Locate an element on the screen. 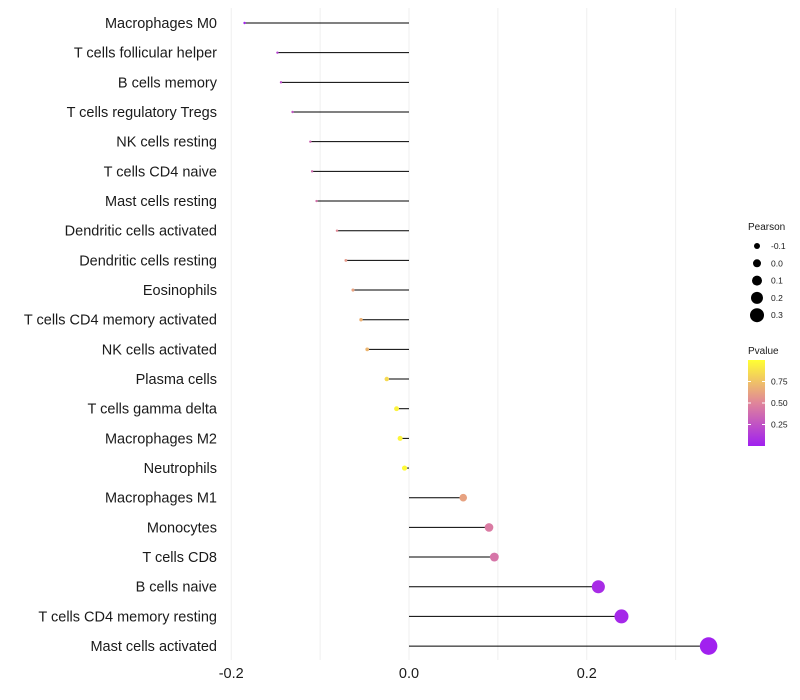  x-tick-label: 0.0 is located at coordinates (409, 674).